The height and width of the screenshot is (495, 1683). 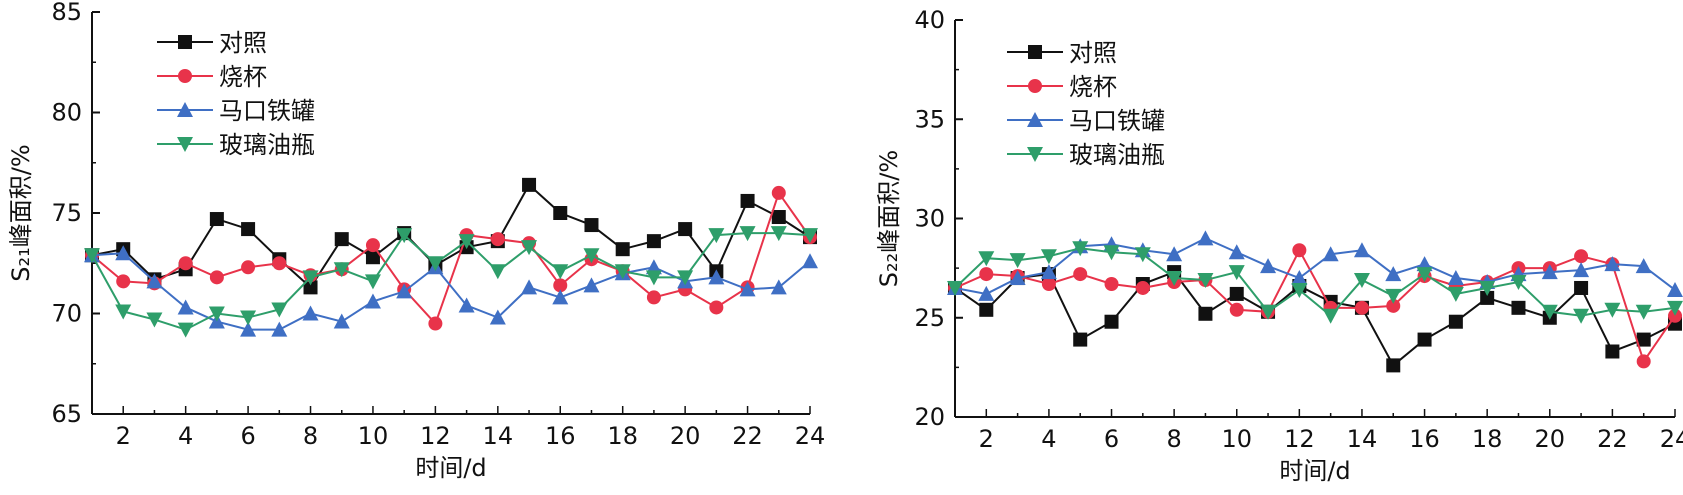 I want to click on y-tick-label: 20, so click(x=929, y=417).